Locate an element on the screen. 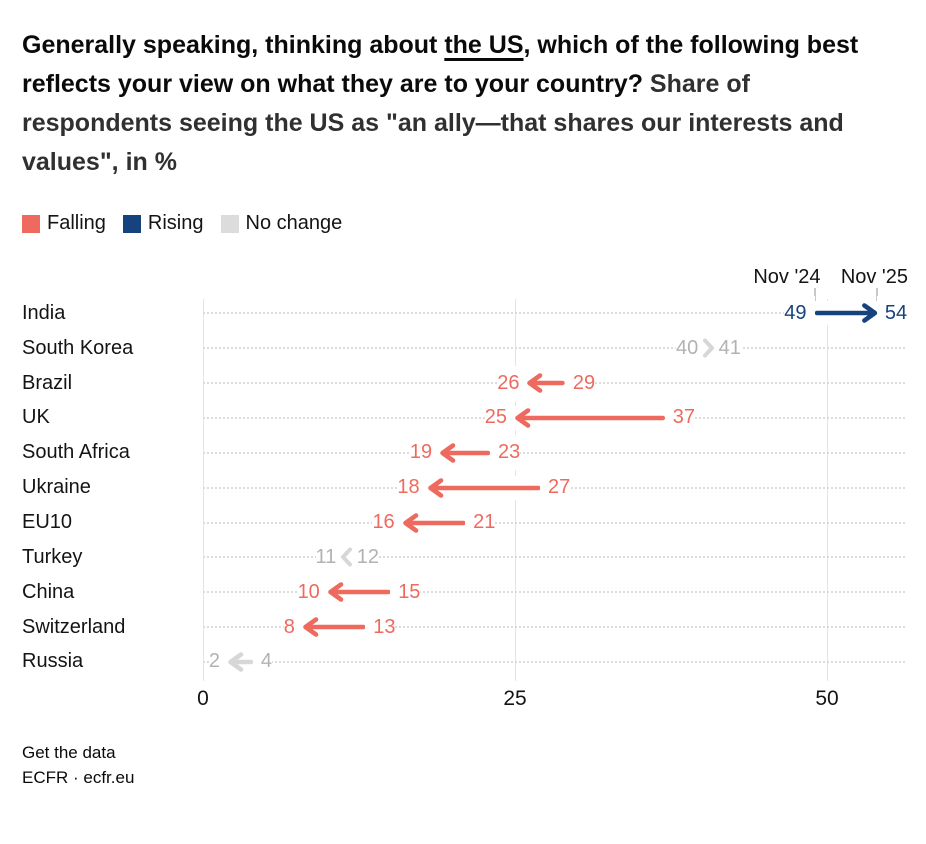  chart-row-eu10: EU10 16 21 is located at coordinates (463, 522).